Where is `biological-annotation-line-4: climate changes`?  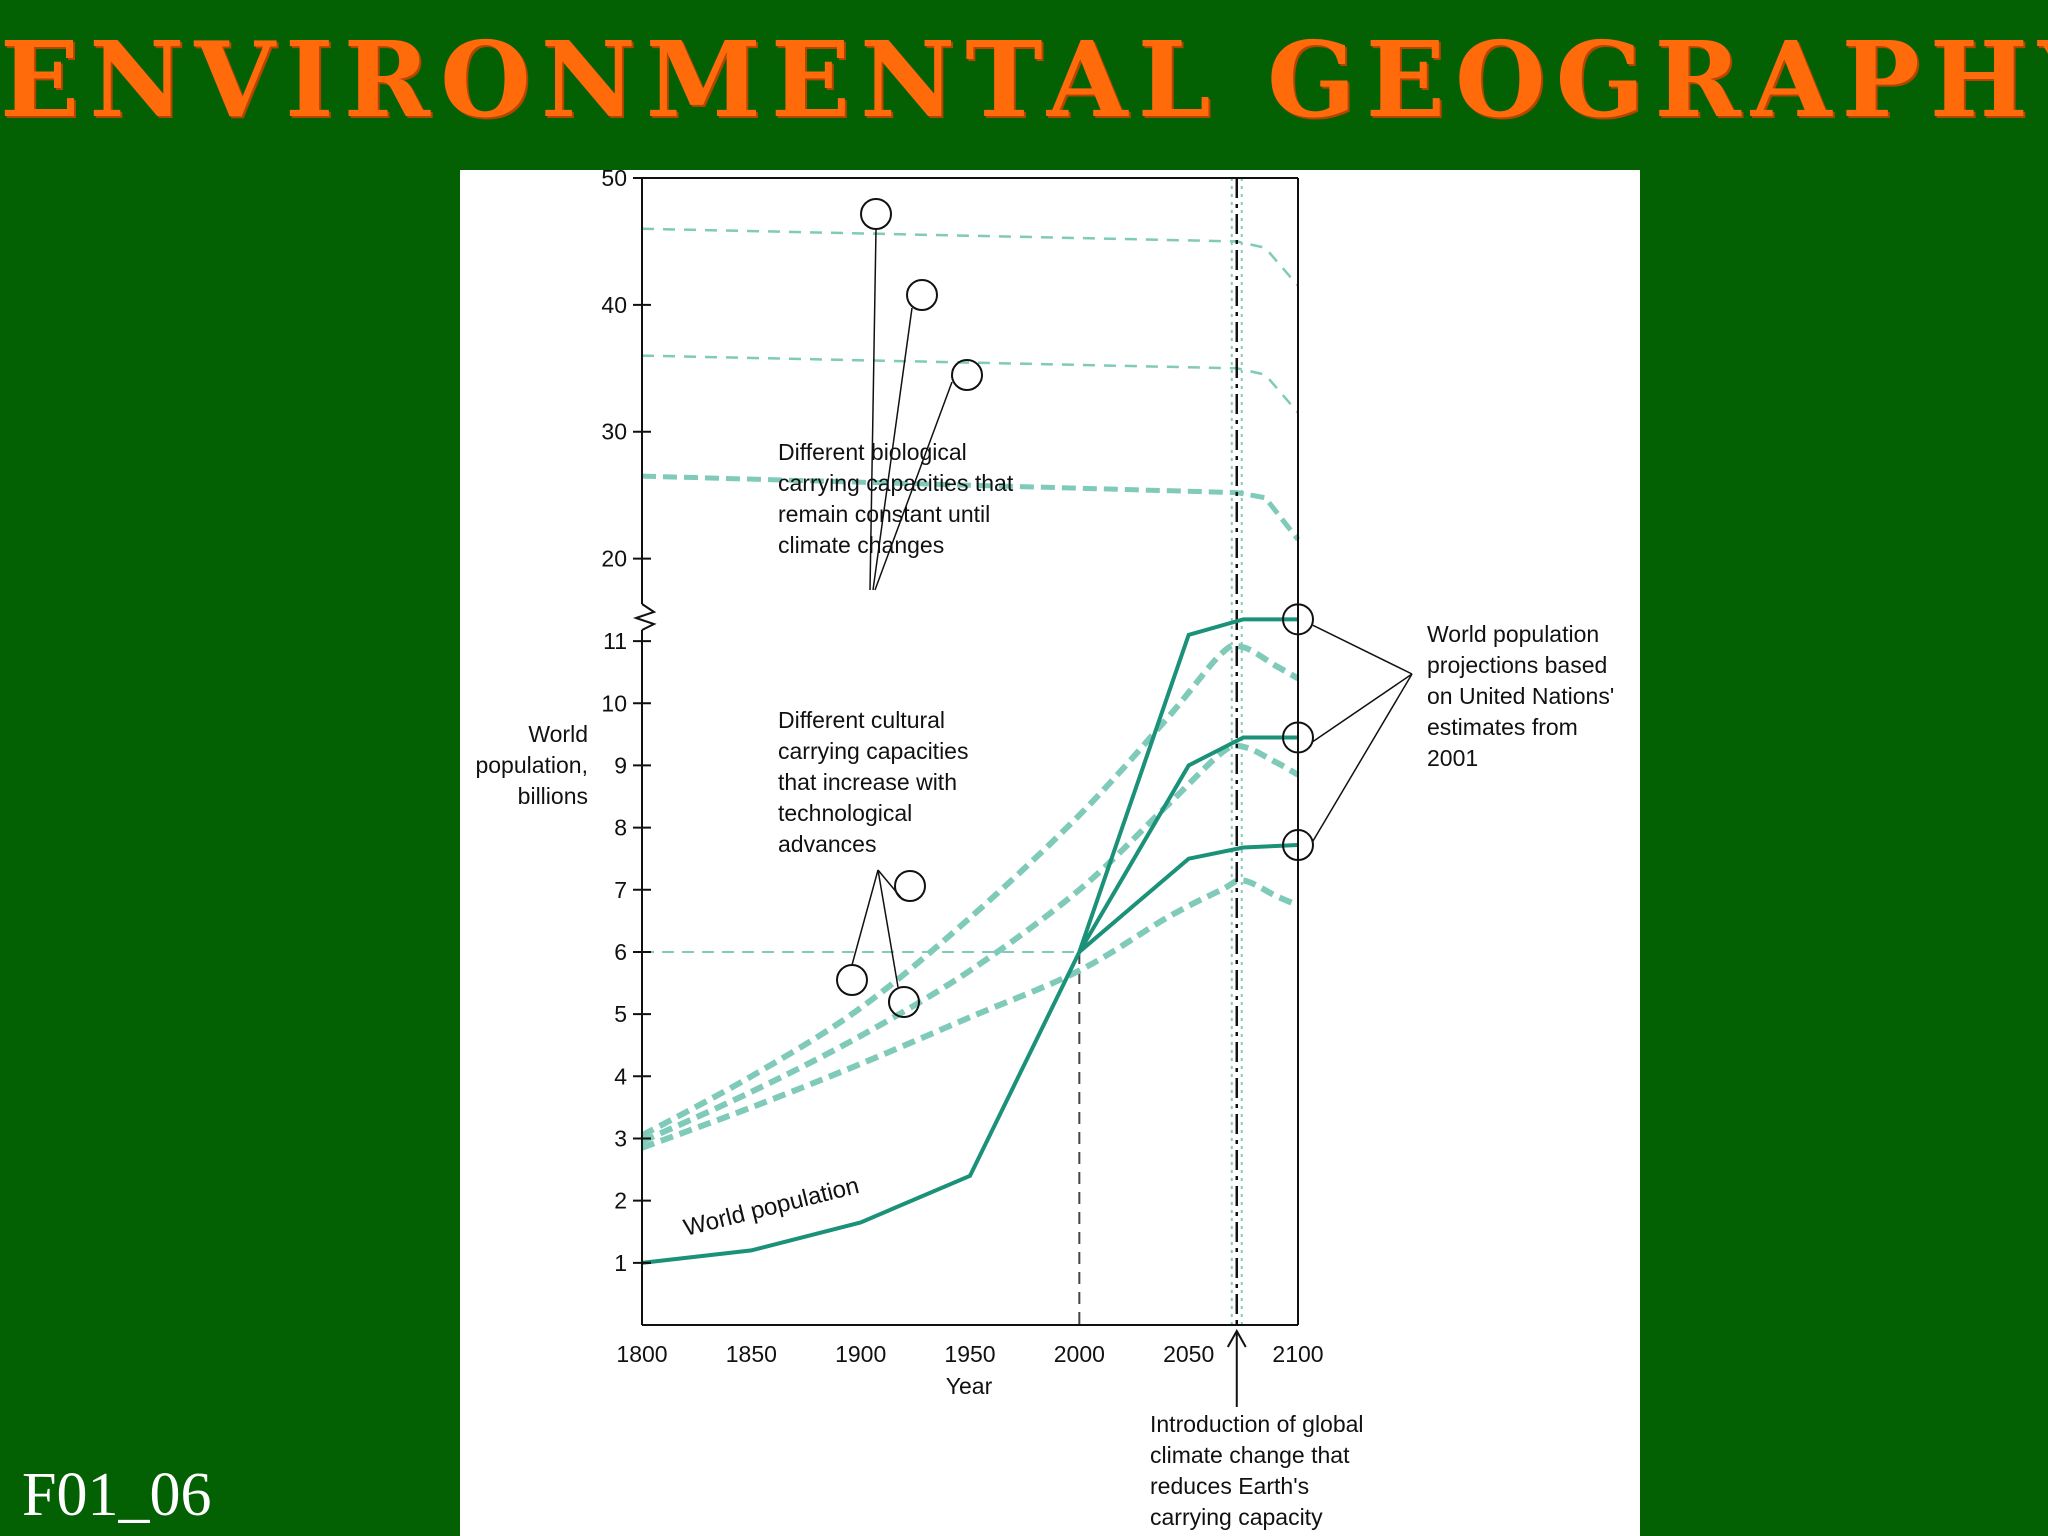 biological-annotation-line-4: climate changes is located at coordinates (861, 545).